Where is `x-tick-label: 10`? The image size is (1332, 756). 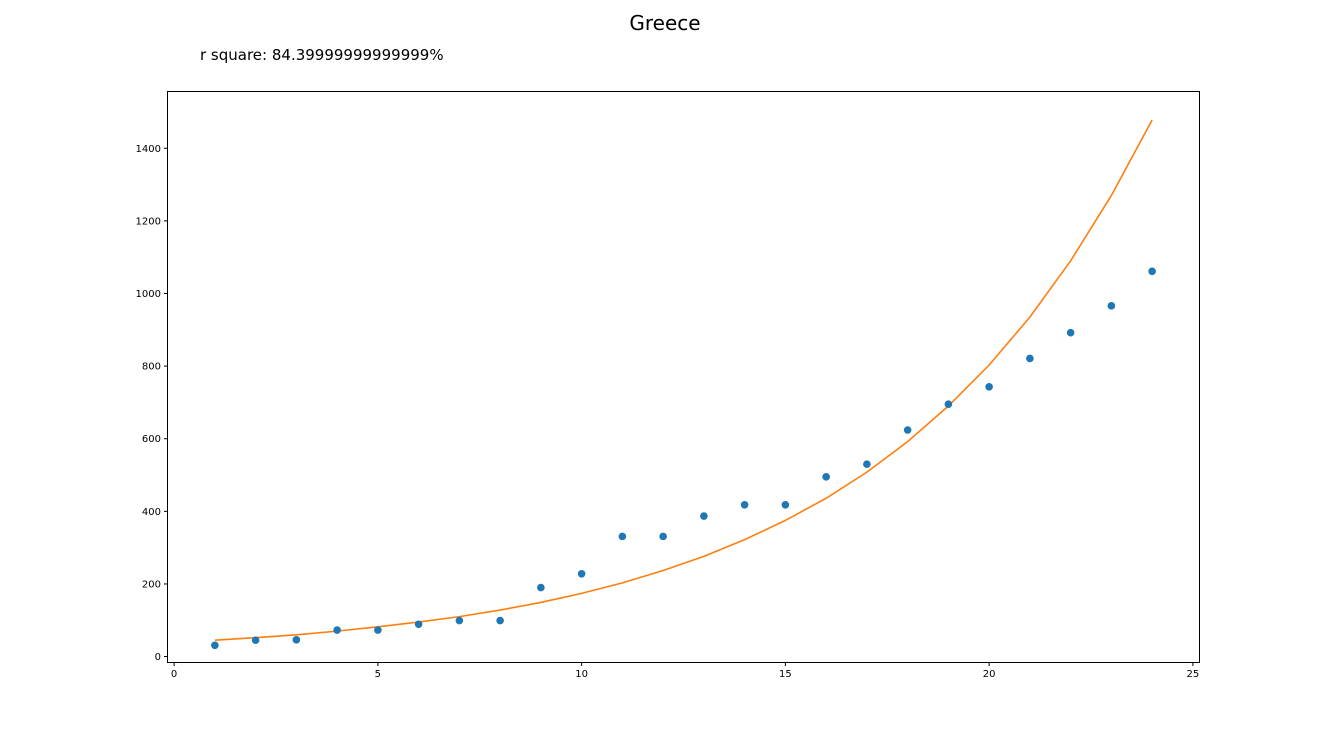
x-tick-label: 10 is located at coordinates (581, 674).